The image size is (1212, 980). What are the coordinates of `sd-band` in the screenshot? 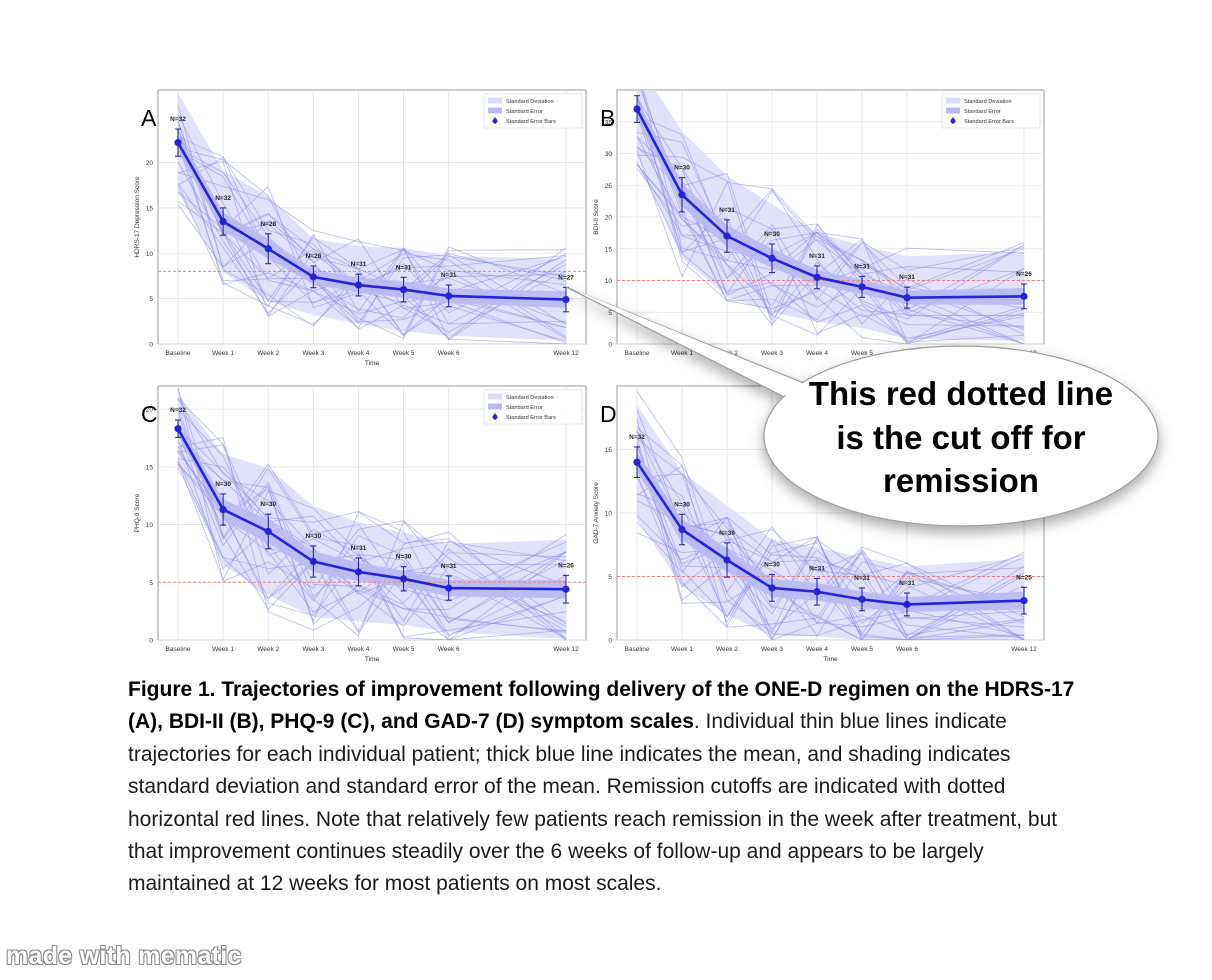 It's located at (830, 215).